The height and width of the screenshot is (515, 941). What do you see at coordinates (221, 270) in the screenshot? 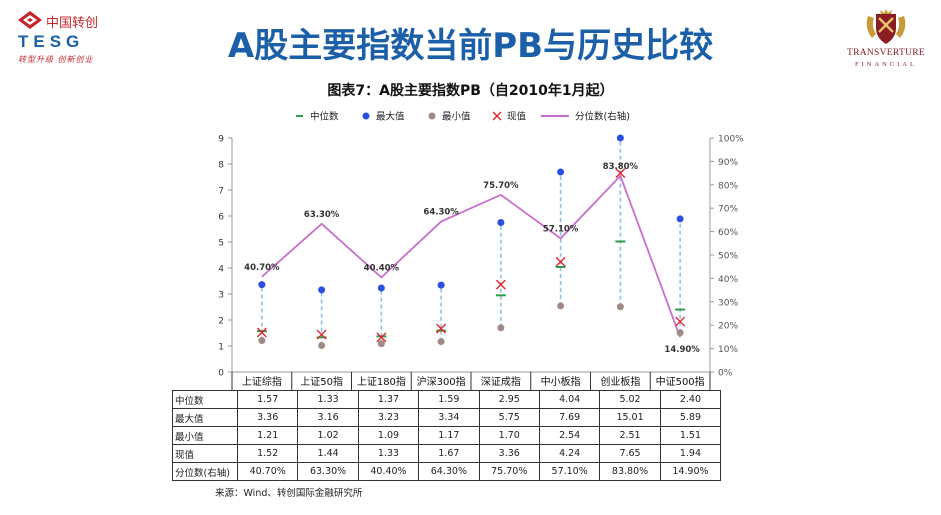
I see `y-tick-label: 4` at bounding box center [221, 270].